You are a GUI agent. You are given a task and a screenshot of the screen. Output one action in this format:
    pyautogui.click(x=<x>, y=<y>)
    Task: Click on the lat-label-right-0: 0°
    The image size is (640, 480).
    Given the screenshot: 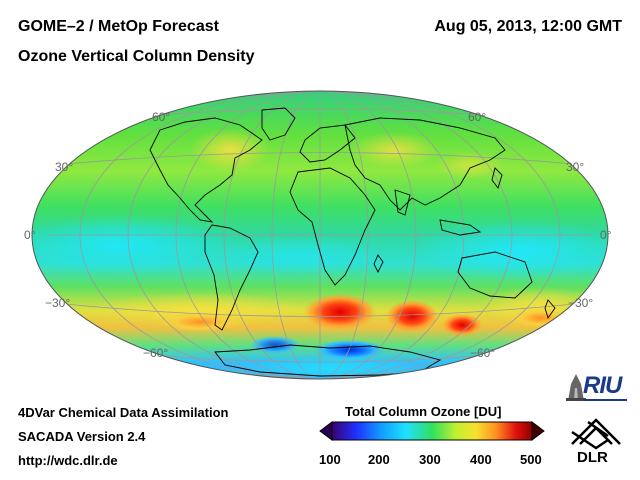 What is the action you would take?
    pyautogui.click(x=606, y=235)
    